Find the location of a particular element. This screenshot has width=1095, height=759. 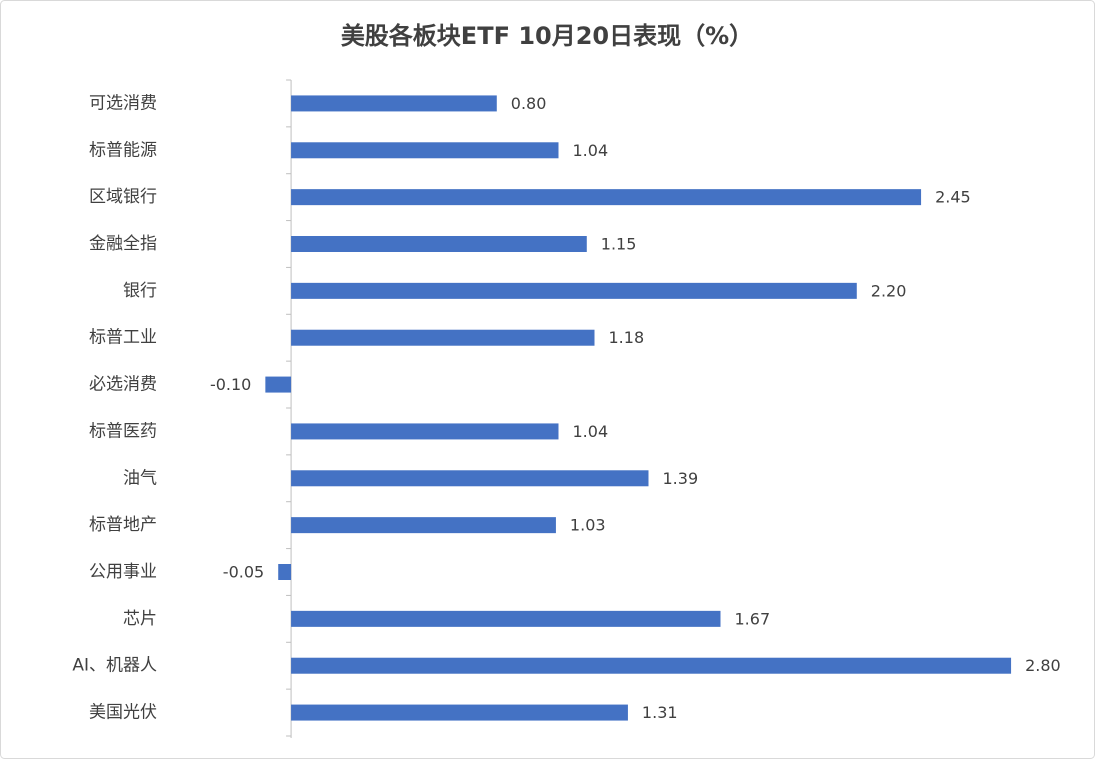

value-label: 1.39 is located at coordinates (681, 478).